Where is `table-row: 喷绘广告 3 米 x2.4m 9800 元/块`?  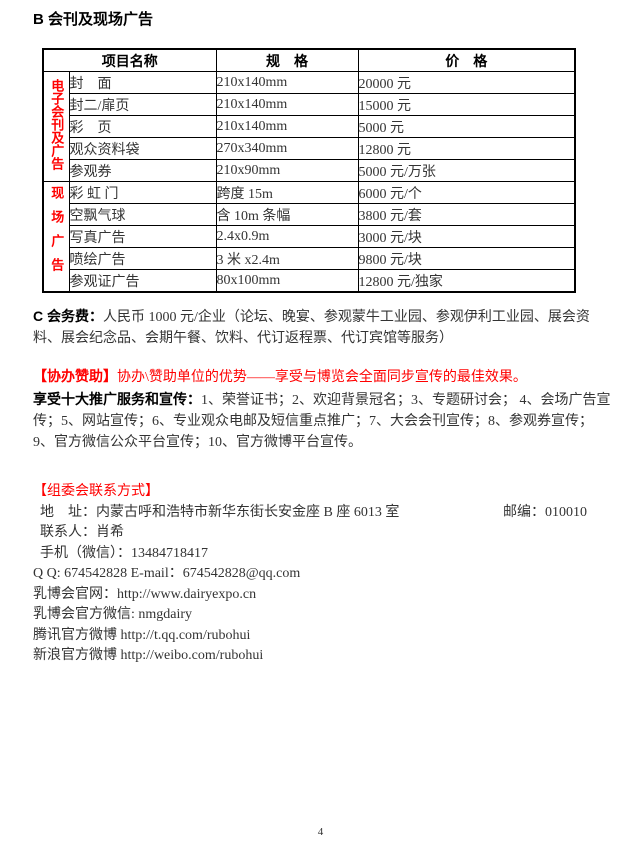 table-row: 喷绘广告 3 米 x2.4m 9800 元/块 is located at coordinates (309, 258).